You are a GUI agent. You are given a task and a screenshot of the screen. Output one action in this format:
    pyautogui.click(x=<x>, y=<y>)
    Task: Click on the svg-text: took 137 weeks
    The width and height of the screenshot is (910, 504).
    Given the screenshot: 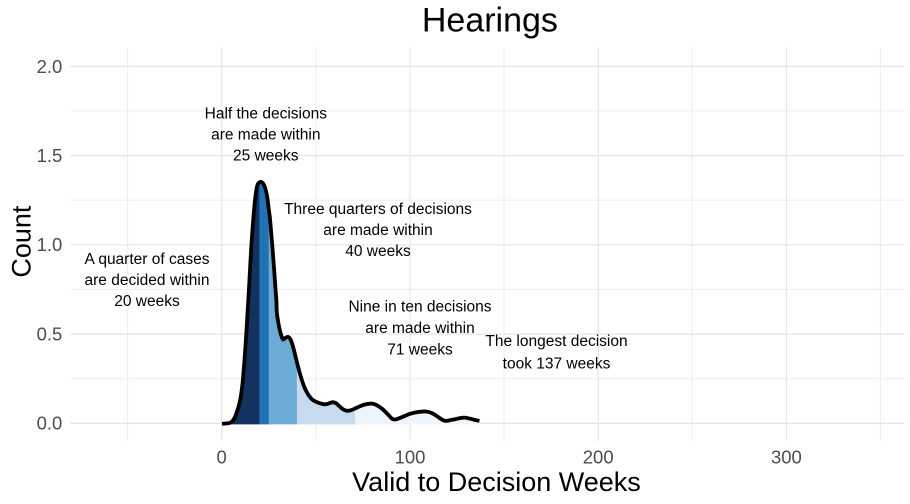 What is the action you would take?
    pyautogui.click(x=557, y=363)
    